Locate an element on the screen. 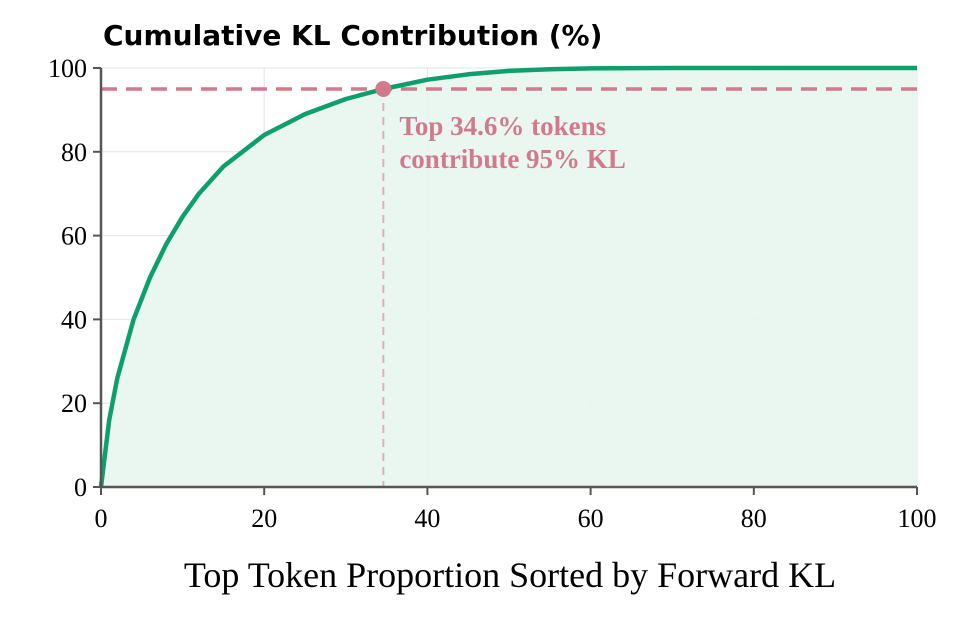  y-tick-label: 100 is located at coordinates (67, 68).